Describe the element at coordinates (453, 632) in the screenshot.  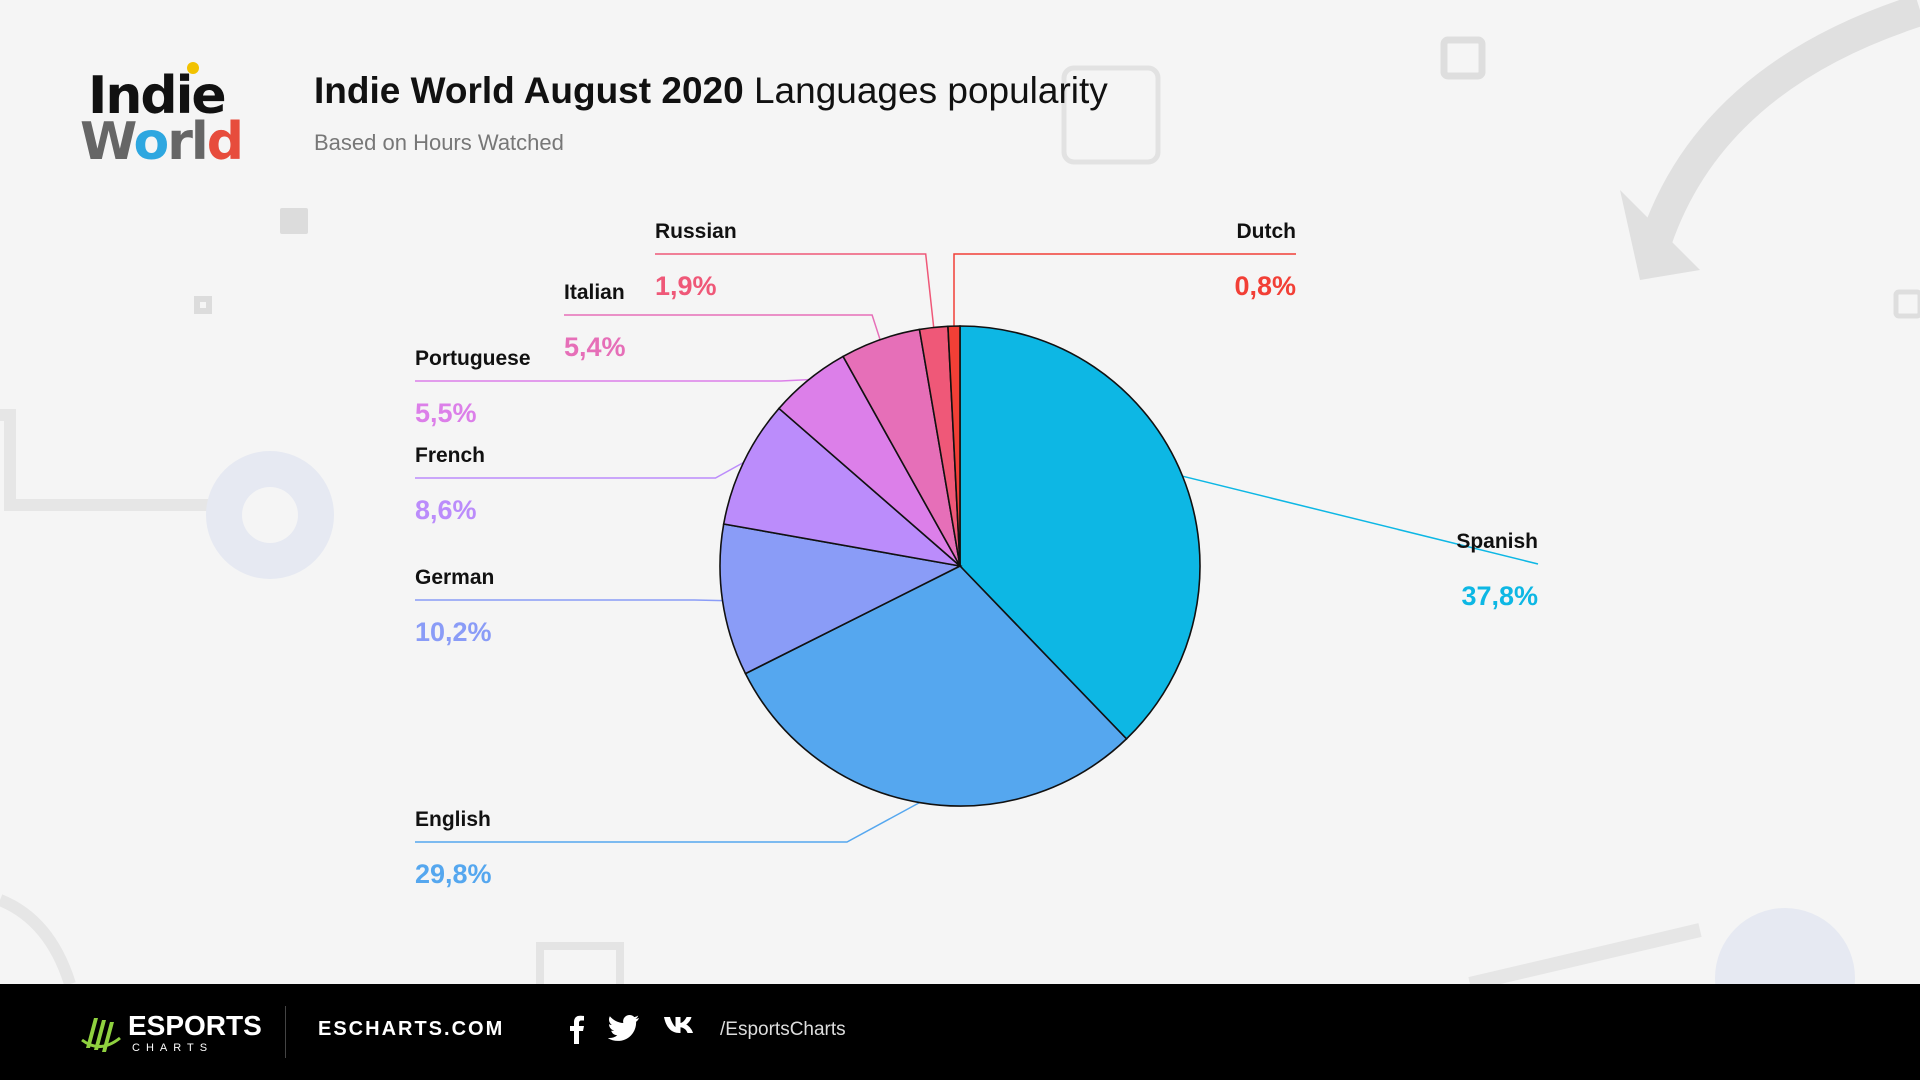
I see `value-german: 10,2%` at that location.